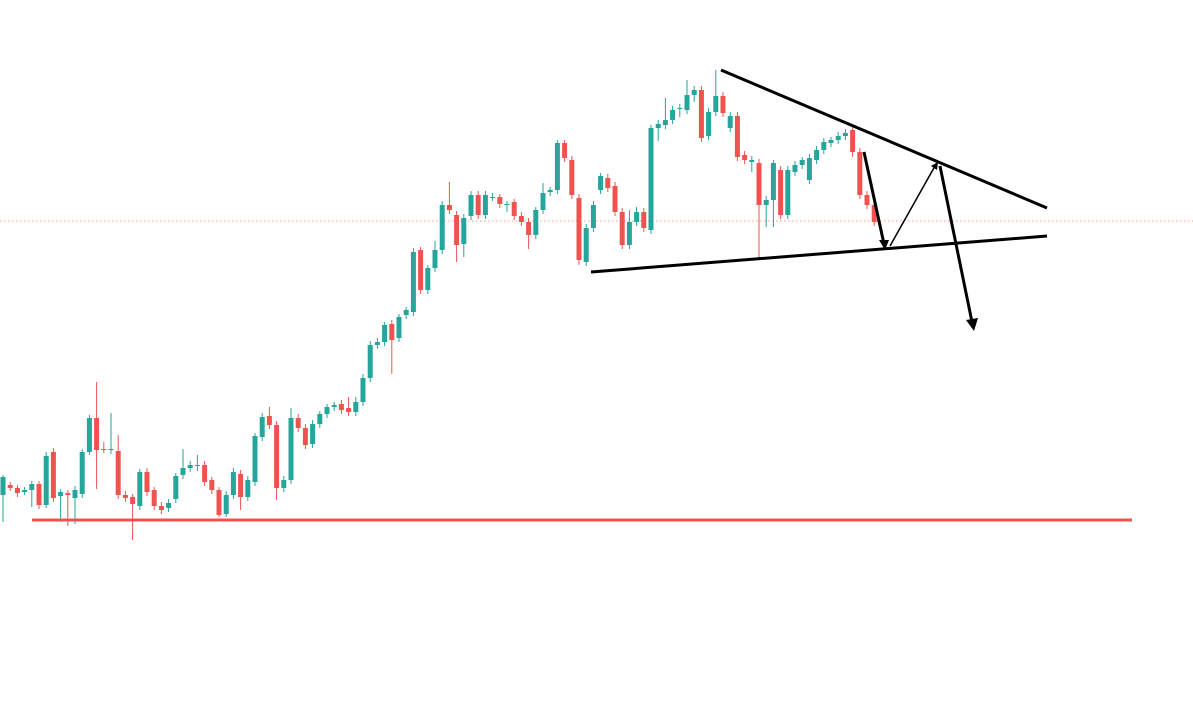  Describe the element at coordinates (819, 254) in the screenshot. I see `trend-line-lower` at that location.